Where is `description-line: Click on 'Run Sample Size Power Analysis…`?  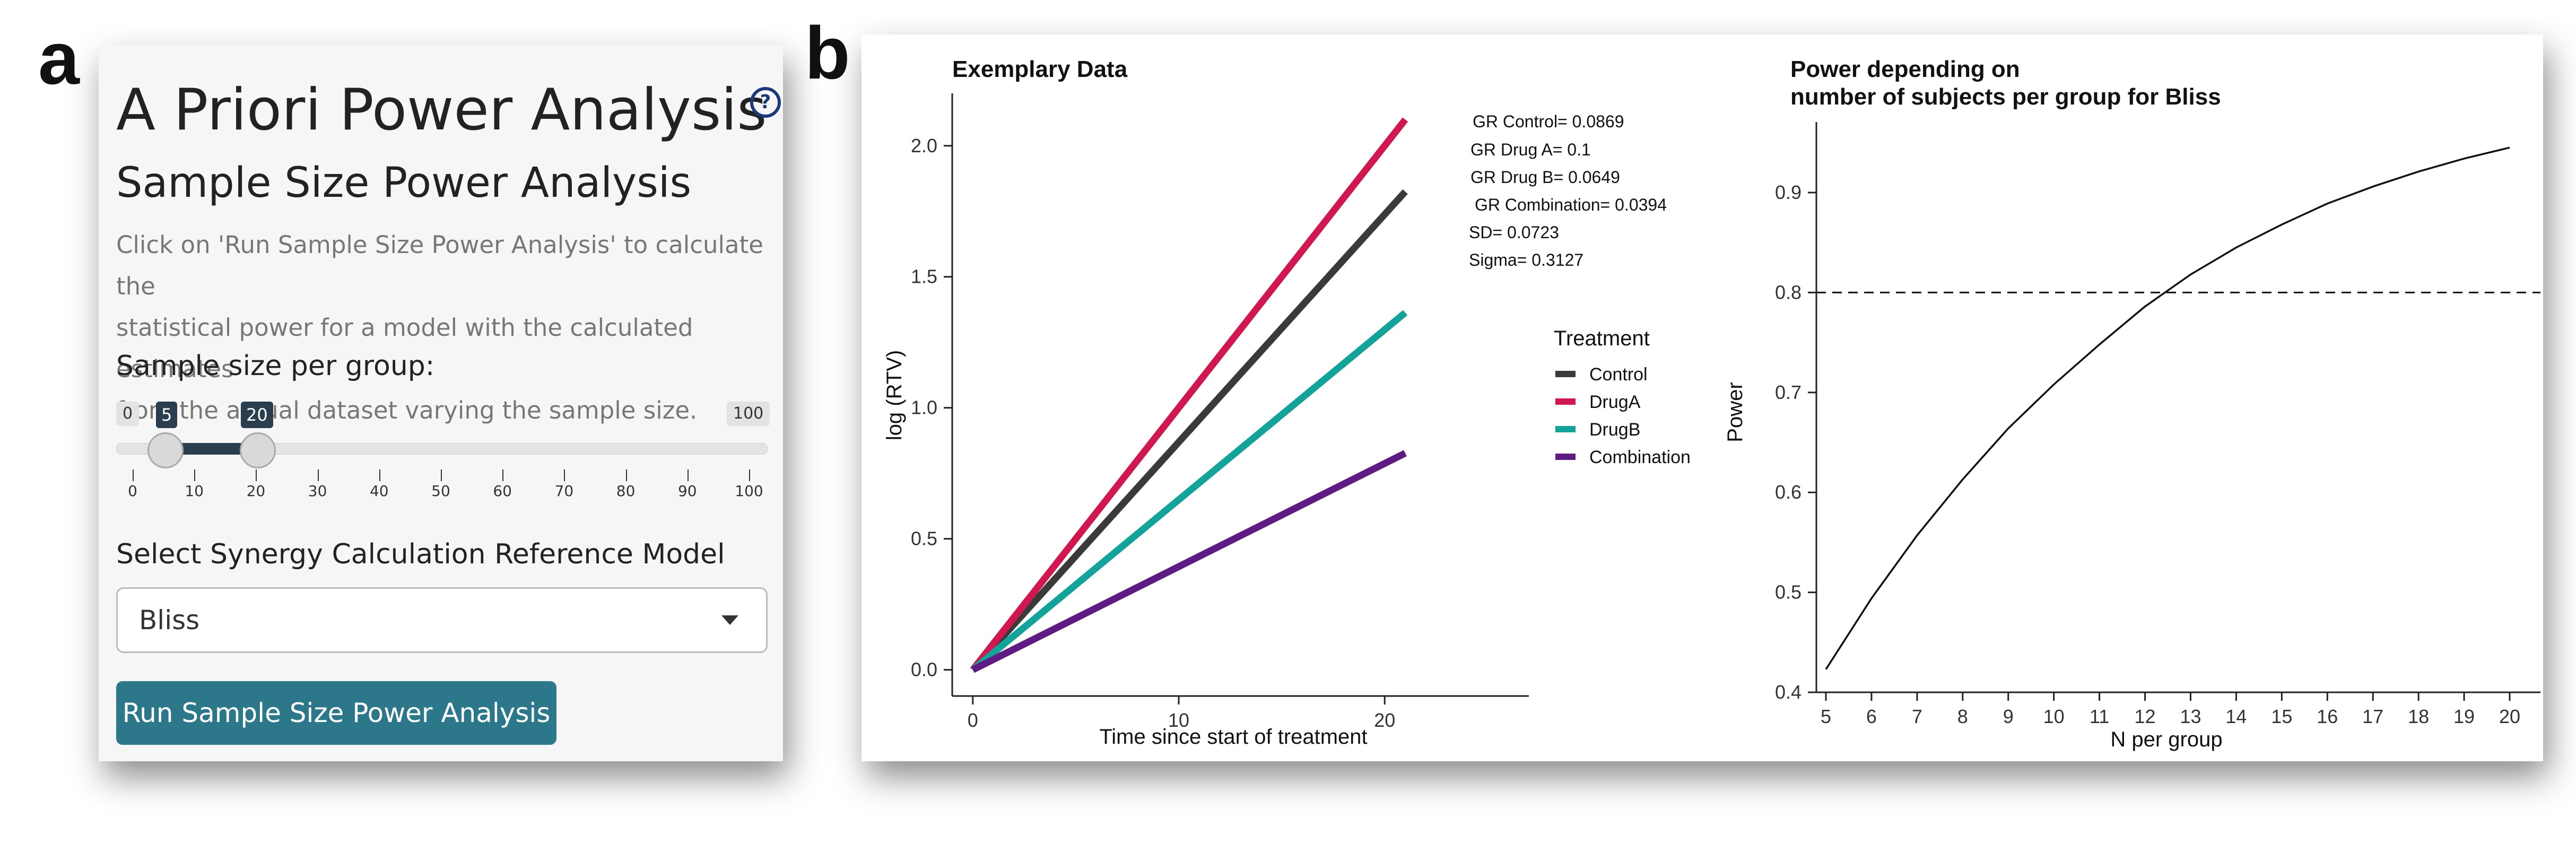 description-line: Click on 'Run Sample Size Power Analysis… is located at coordinates (440, 266).